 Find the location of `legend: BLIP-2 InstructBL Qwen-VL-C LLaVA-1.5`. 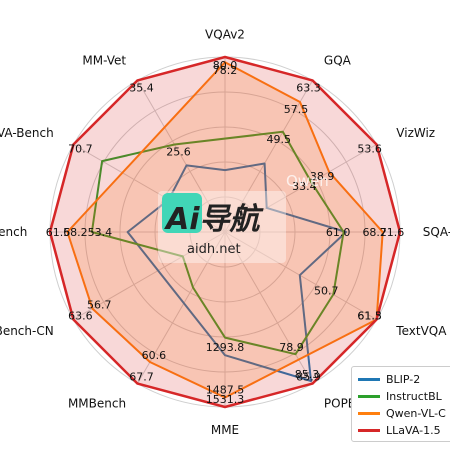

legend: BLIP-2 InstructBL Qwen-VL-C LLaVA-1.5 is located at coordinates (400, 404).